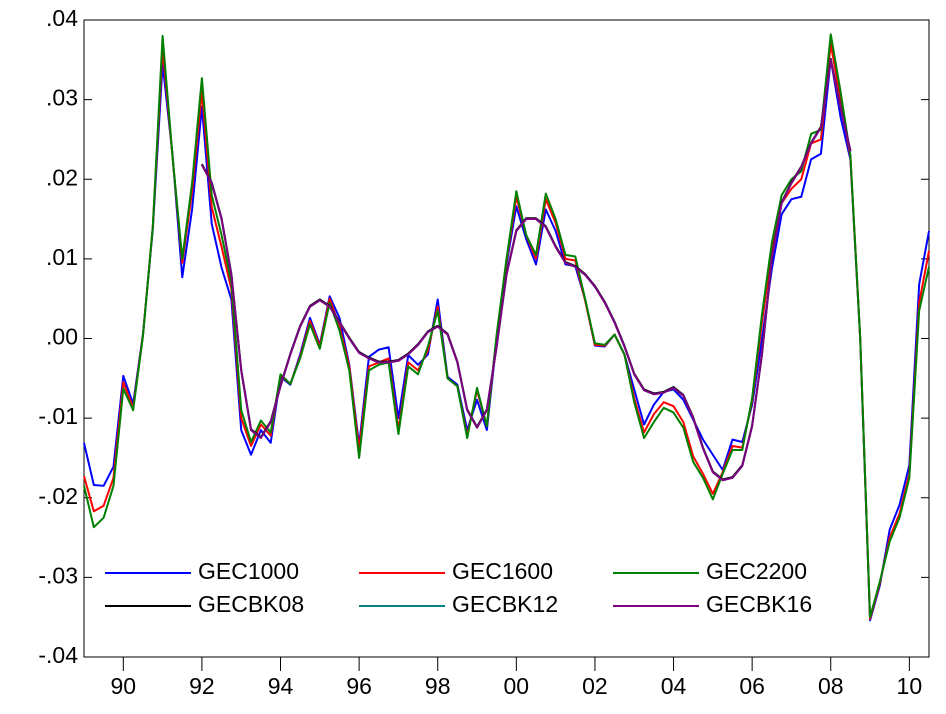  Describe the element at coordinates (505, 604) in the screenshot. I see `legend-label: GECBK12` at that location.